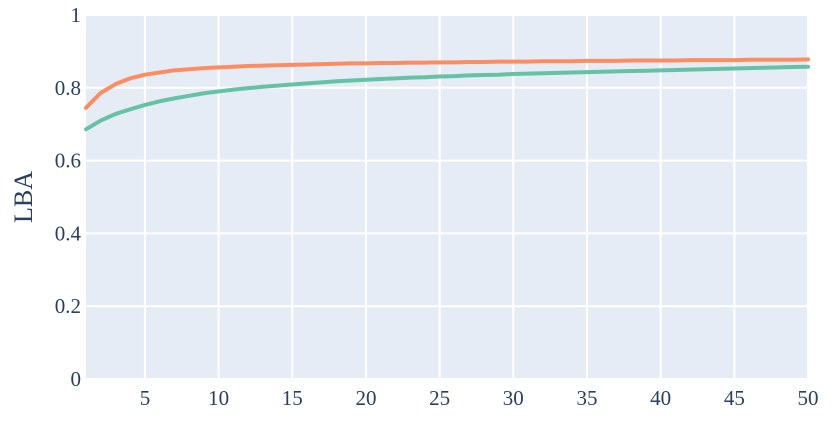 The width and height of the screenshot is (831, 421). What do you see at coordinates (292, 398) in the screenshot?
I see `x-tick-label-2: 15` at bounding box center [292, 398].